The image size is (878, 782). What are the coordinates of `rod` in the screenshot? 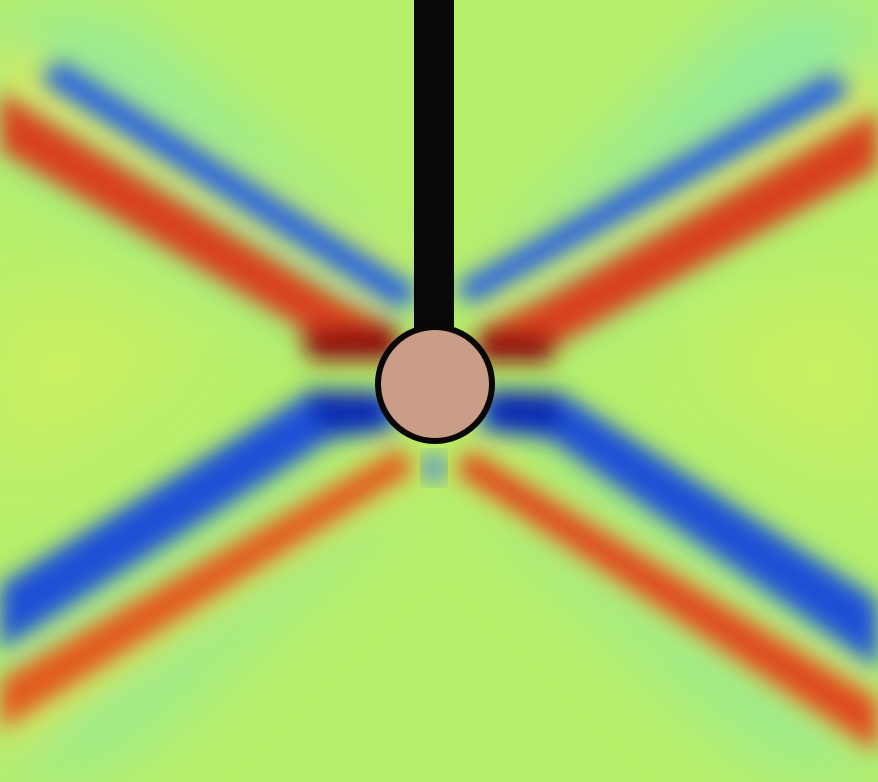 It's located at (434, 170).